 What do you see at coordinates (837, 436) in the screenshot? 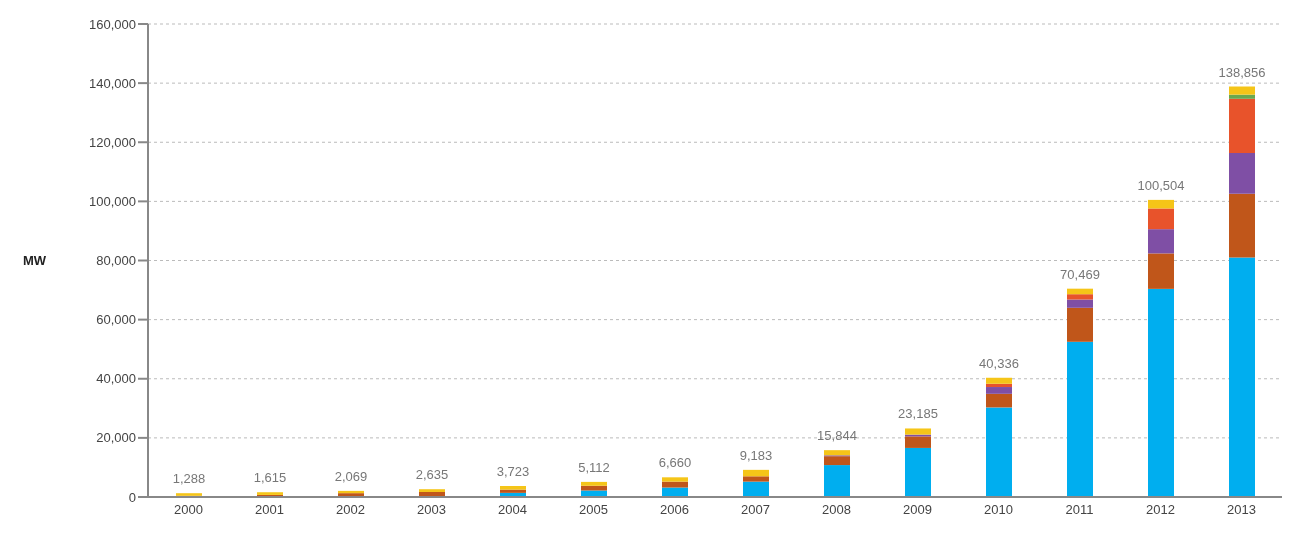
I see `total-label: 15,844` at bounding box center [837, 436].